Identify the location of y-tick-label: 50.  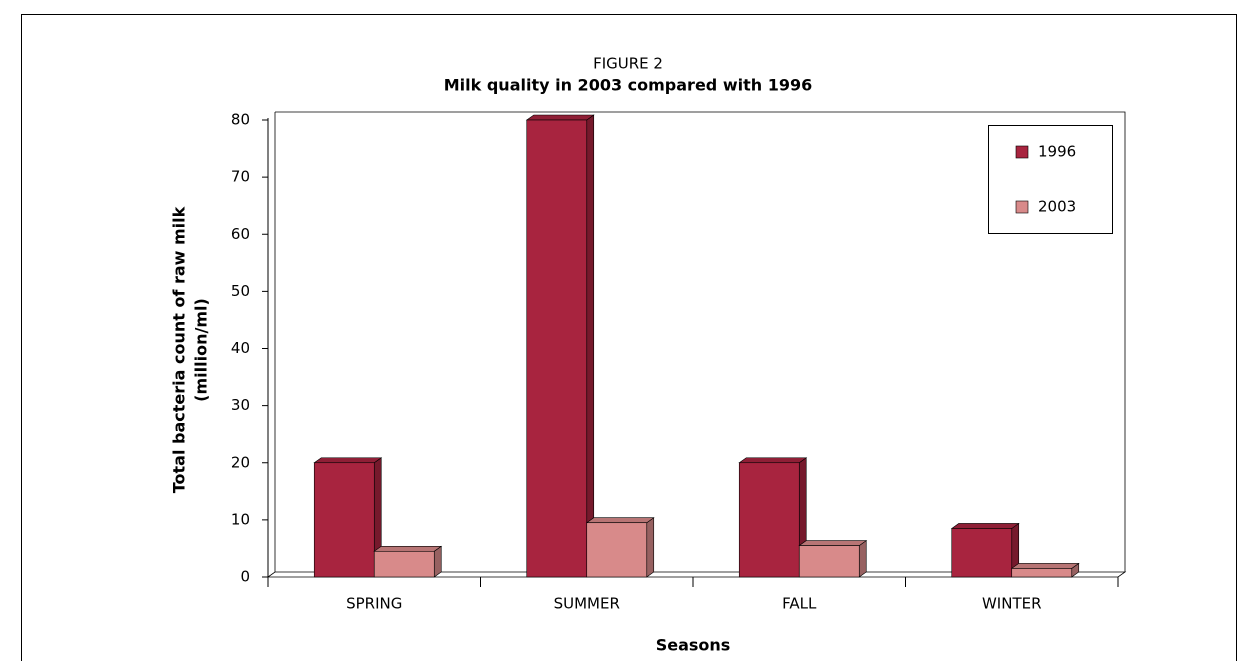
(240, 291).